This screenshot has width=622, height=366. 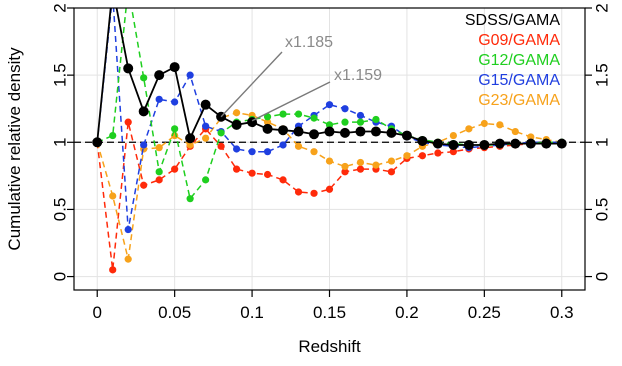 What do you see at coordinates (601, 7) in the screenshot?
I see `y-tick-label-right: 2` at bounding box center [601, 7].